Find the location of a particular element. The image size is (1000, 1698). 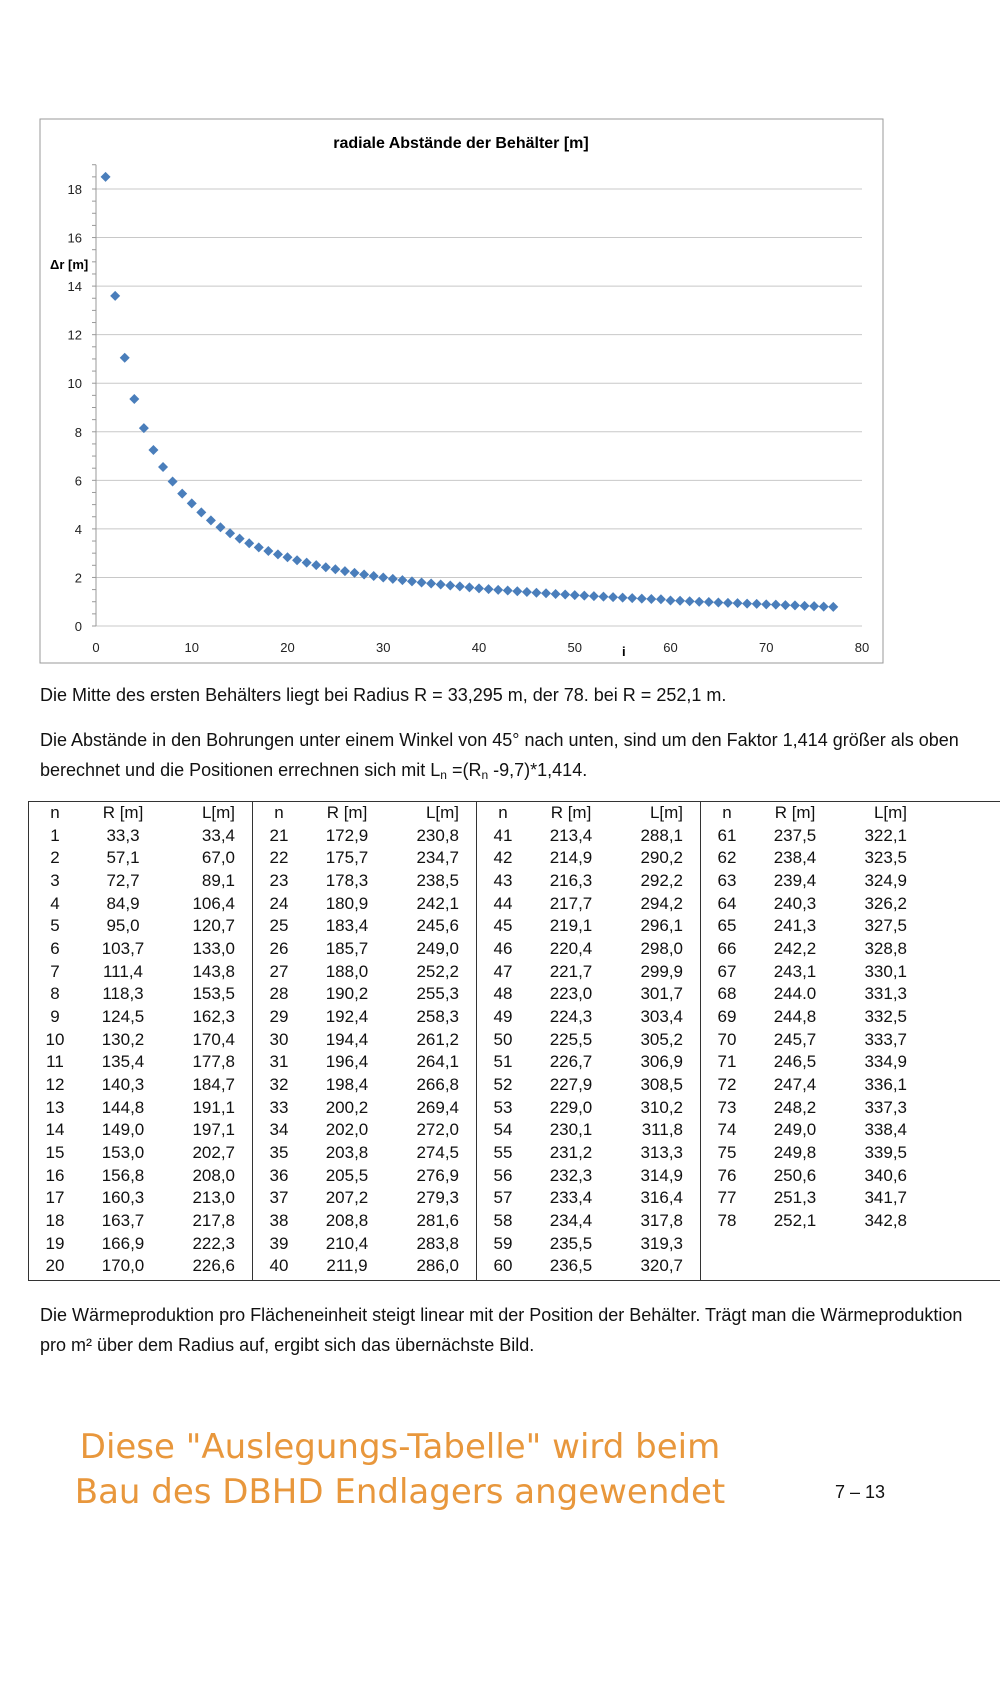

table-cell-l: 342,8 is located at coordinates (885, 1220).